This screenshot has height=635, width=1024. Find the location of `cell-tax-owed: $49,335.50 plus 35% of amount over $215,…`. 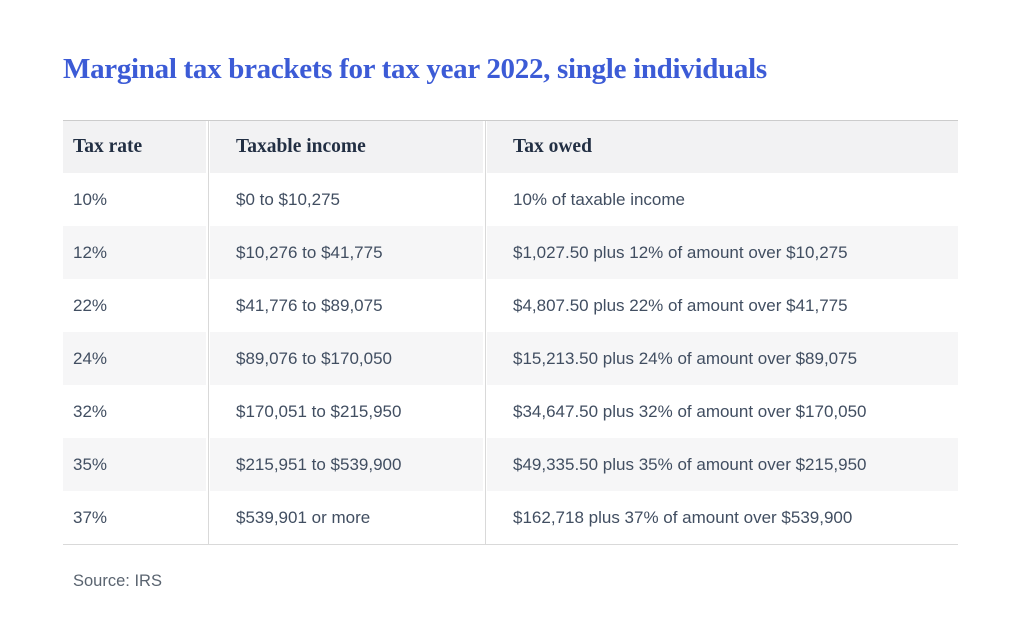

cell-tax-owed: $49,335.50 plus 35% of amount over $215,… is located at coordinates (722, 464).